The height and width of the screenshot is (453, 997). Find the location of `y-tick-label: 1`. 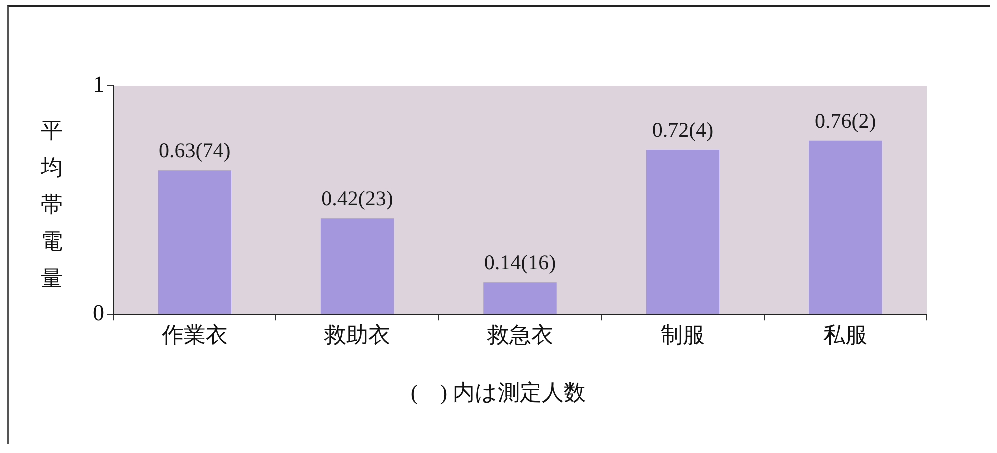

y-tick-label: 1 is located at coordinates (98, 85).